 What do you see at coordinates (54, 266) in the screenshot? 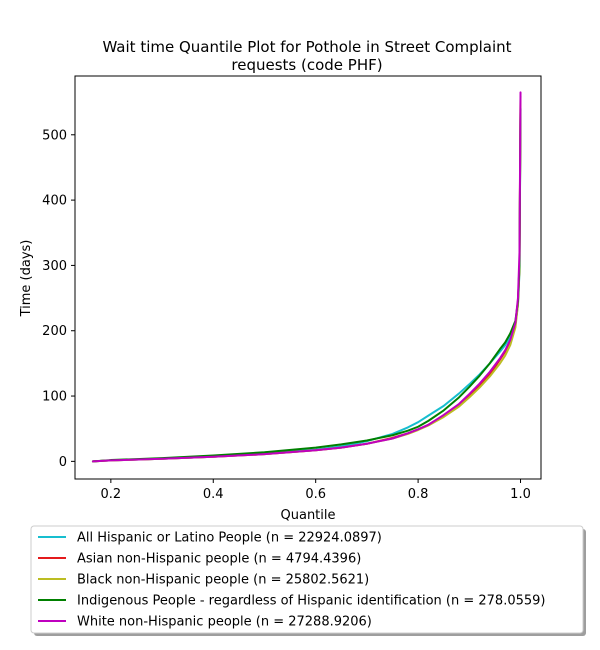
I see `y-tick-label-3: 300` at bounding box center [54, 266].